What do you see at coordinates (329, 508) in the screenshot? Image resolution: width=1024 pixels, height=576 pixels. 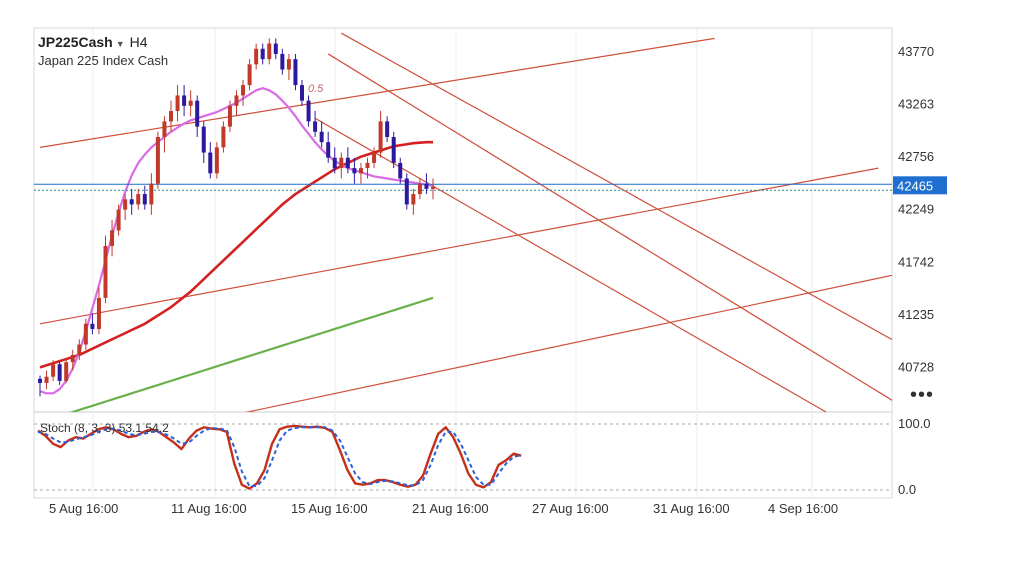 I see `x-tick-label: 15 Aug 16:00` at bounding box center [329, 508].